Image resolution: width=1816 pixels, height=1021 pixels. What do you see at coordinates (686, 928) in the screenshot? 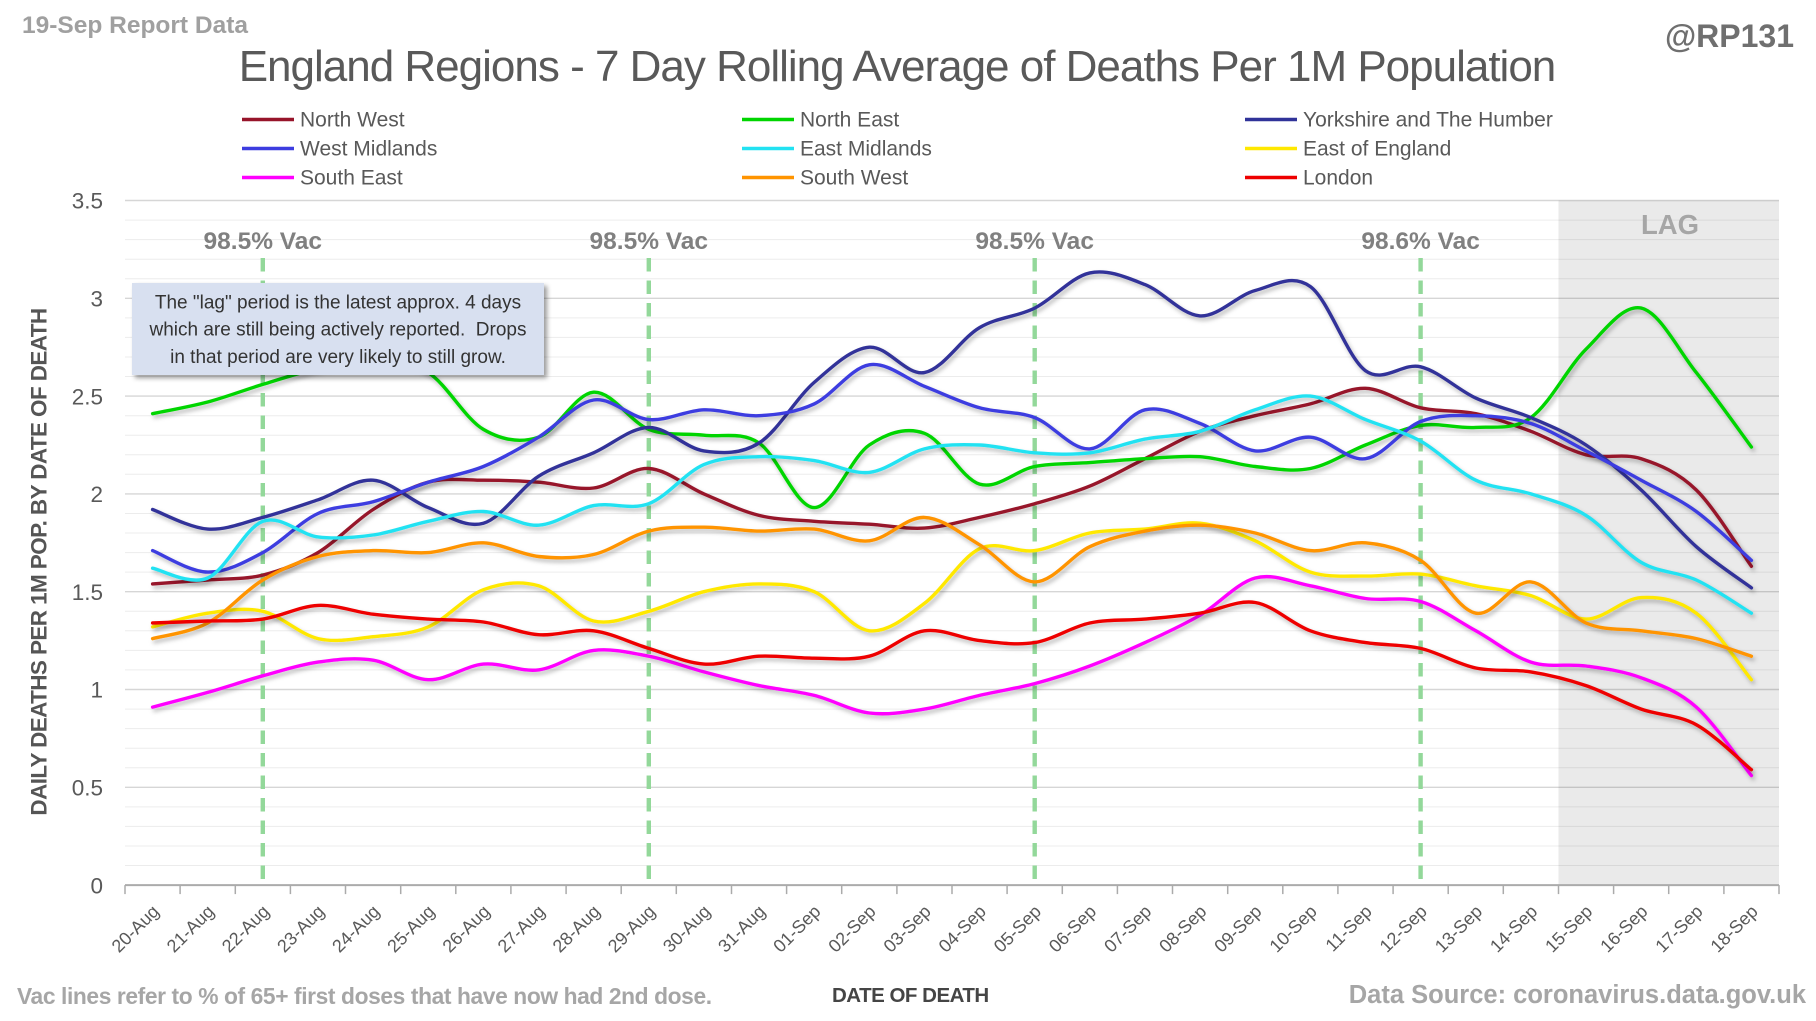
I see `svg-text: 30-Aug` at bounding box center [686, 928].